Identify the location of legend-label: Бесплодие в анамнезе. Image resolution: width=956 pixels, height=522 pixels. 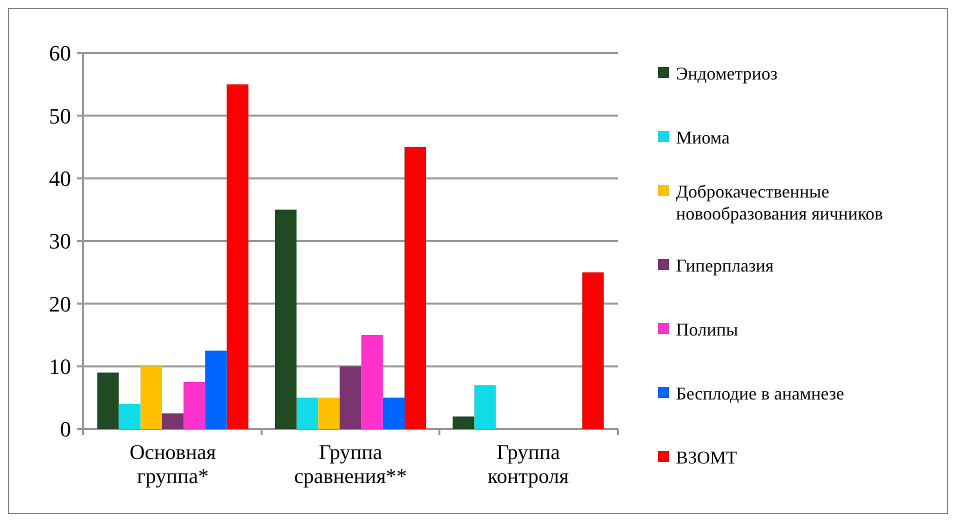
(760, 393).